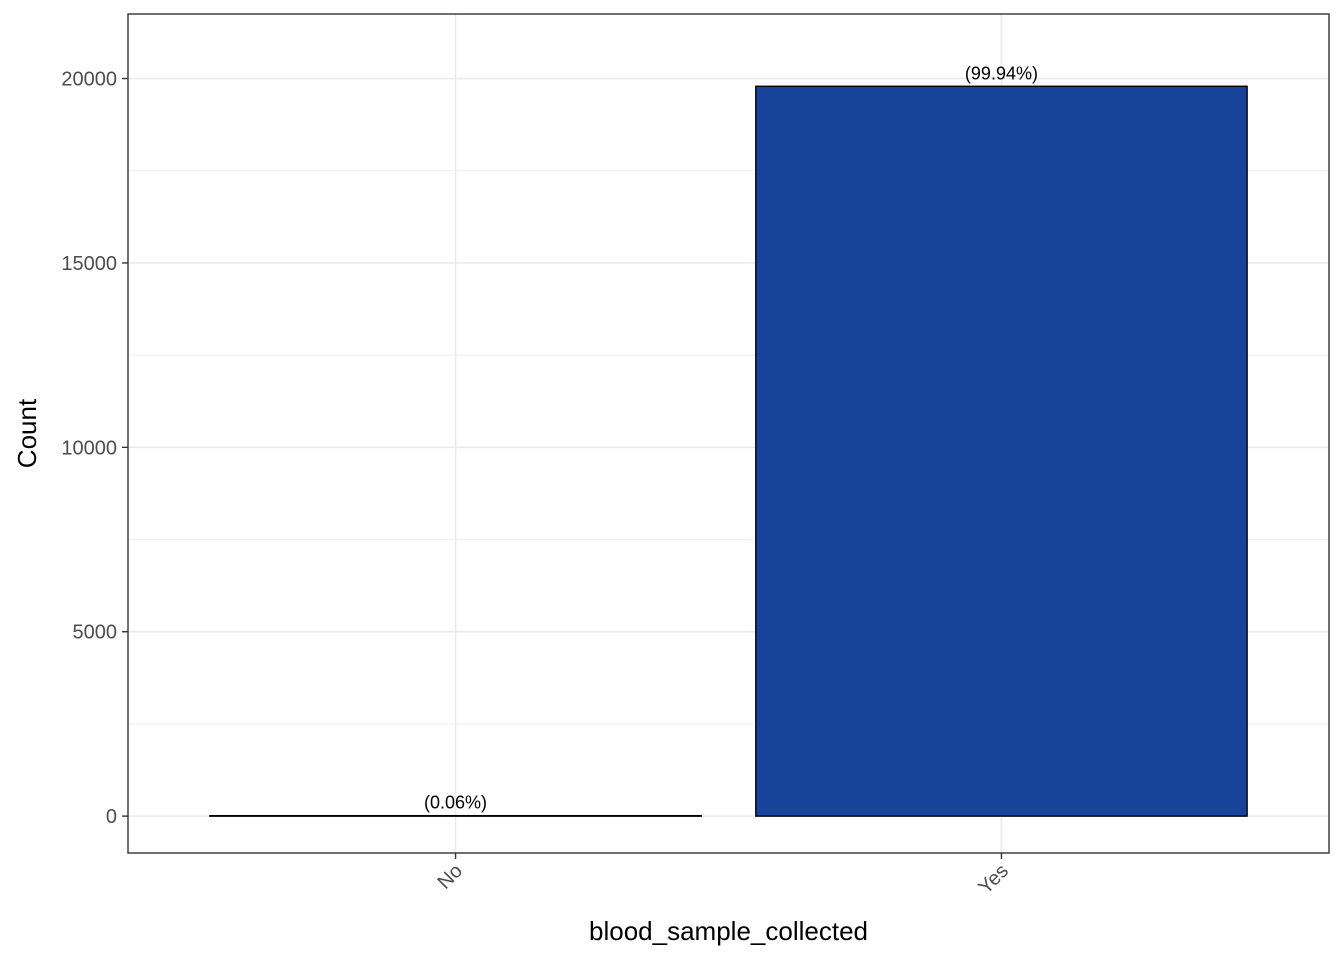  What do you see at coordinates (89, 80) in the screenshot?
I see `y-tick-label: 20000` at bounding box center [89, 80].